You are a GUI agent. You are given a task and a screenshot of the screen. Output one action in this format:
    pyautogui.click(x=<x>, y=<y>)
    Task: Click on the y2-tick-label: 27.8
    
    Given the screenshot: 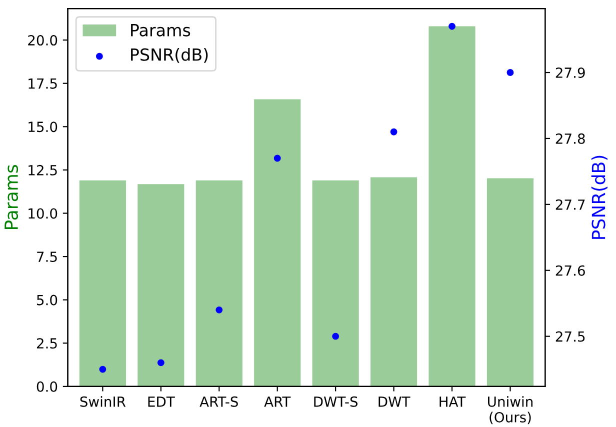 What is the action you would take?
    pyautogui.click(x=570, y=138)
    